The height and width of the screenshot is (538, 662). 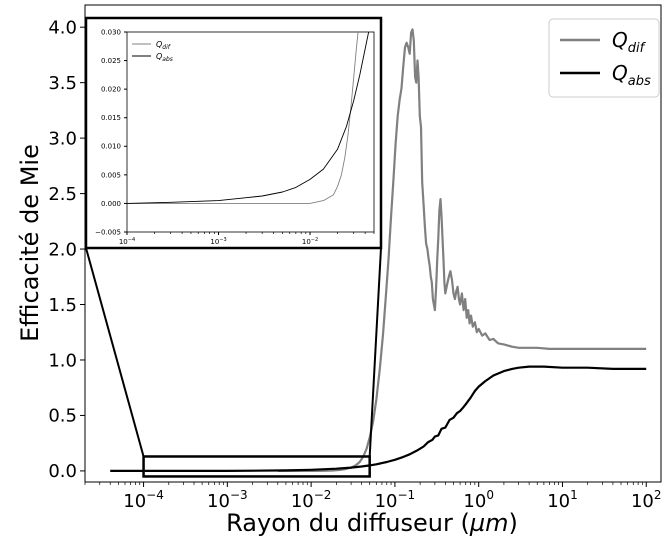 I want to click on main-y-tick-label: 0.0, so click(x=62, y=471).